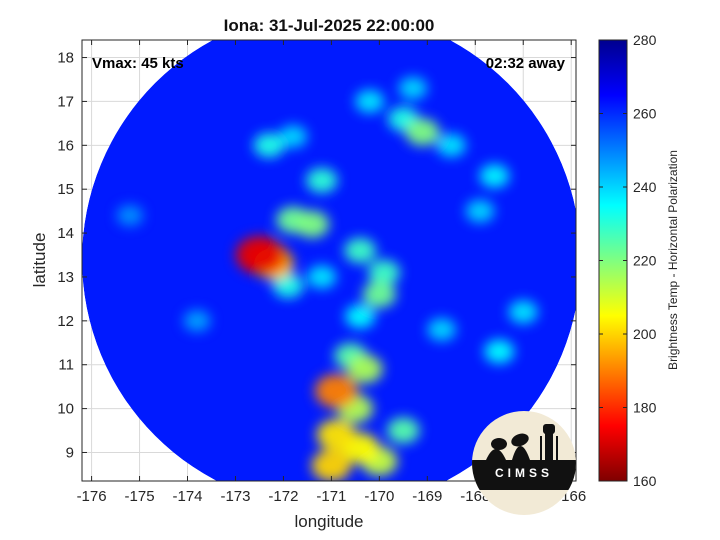  What do you see at coordinates (645, 481) in the screenshot?
I see `colorbar-tick-label: 160` at bounding box center [645, 481].